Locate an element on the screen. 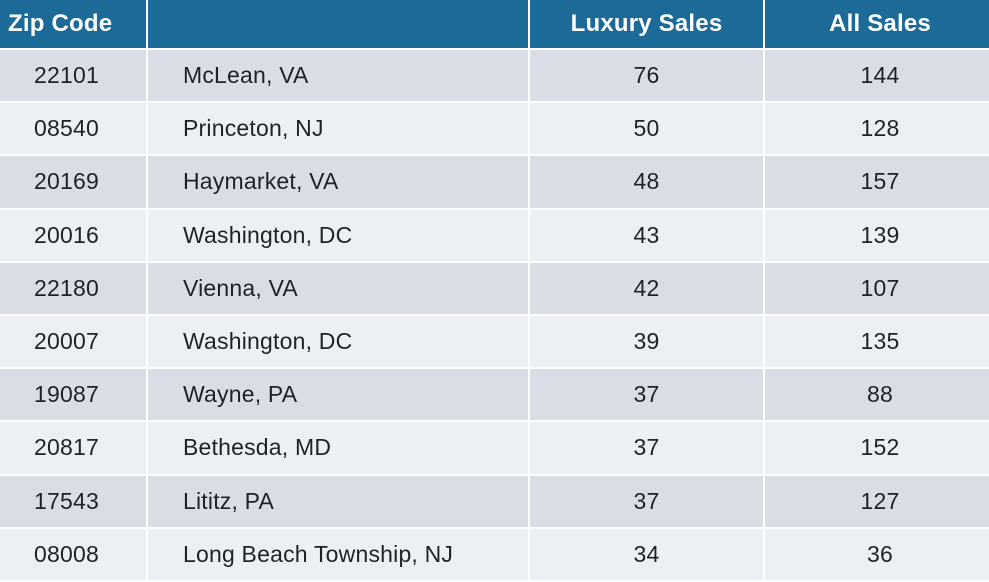  cell-zip: 22101 is located at coordinates (73, 77).